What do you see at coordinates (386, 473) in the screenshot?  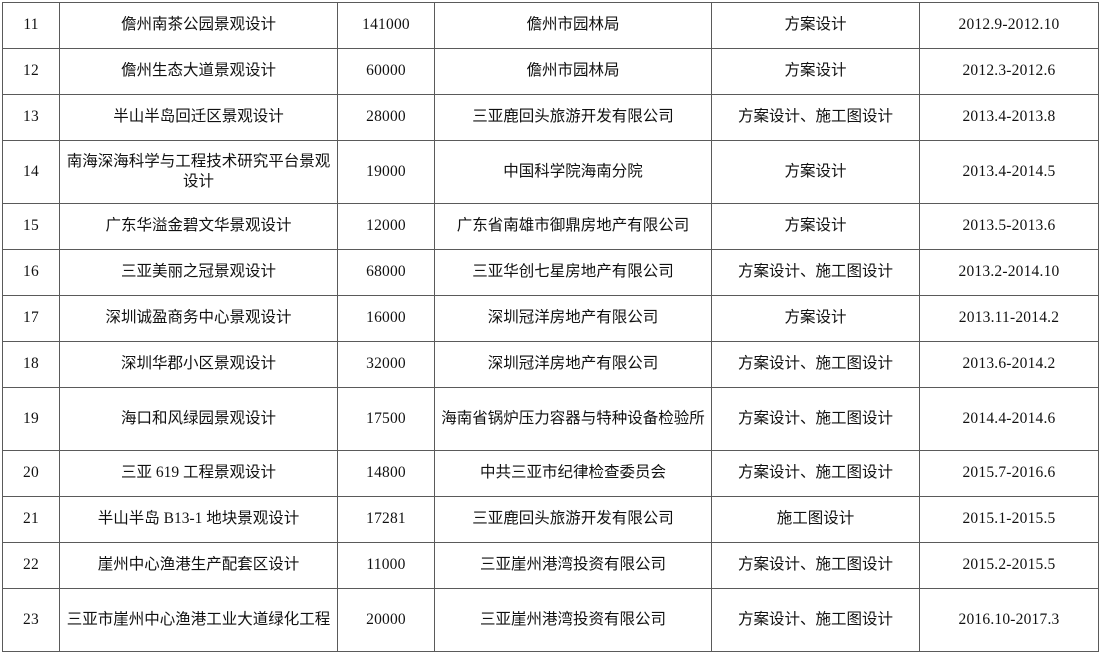 I see `area-value: 14800` at bounding box center [386, 473].